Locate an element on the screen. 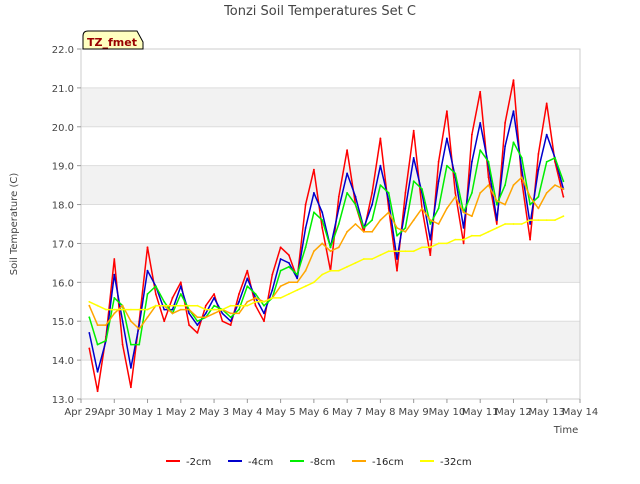  y-tick-label: 17.0 is located at coordinates (63, 244).